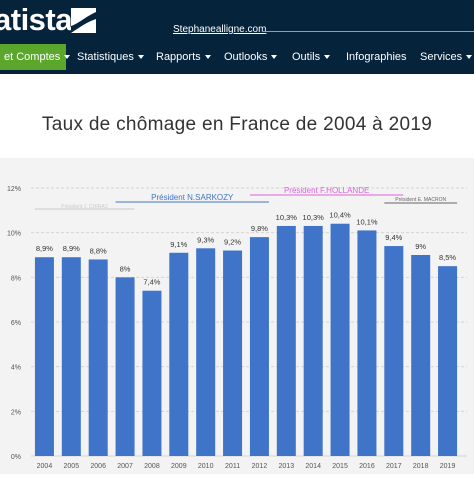  What do you see at coordinates (340, 466) in the screenshot?
I see `x-tick-label: 2015` at bounding box center [340, 466].